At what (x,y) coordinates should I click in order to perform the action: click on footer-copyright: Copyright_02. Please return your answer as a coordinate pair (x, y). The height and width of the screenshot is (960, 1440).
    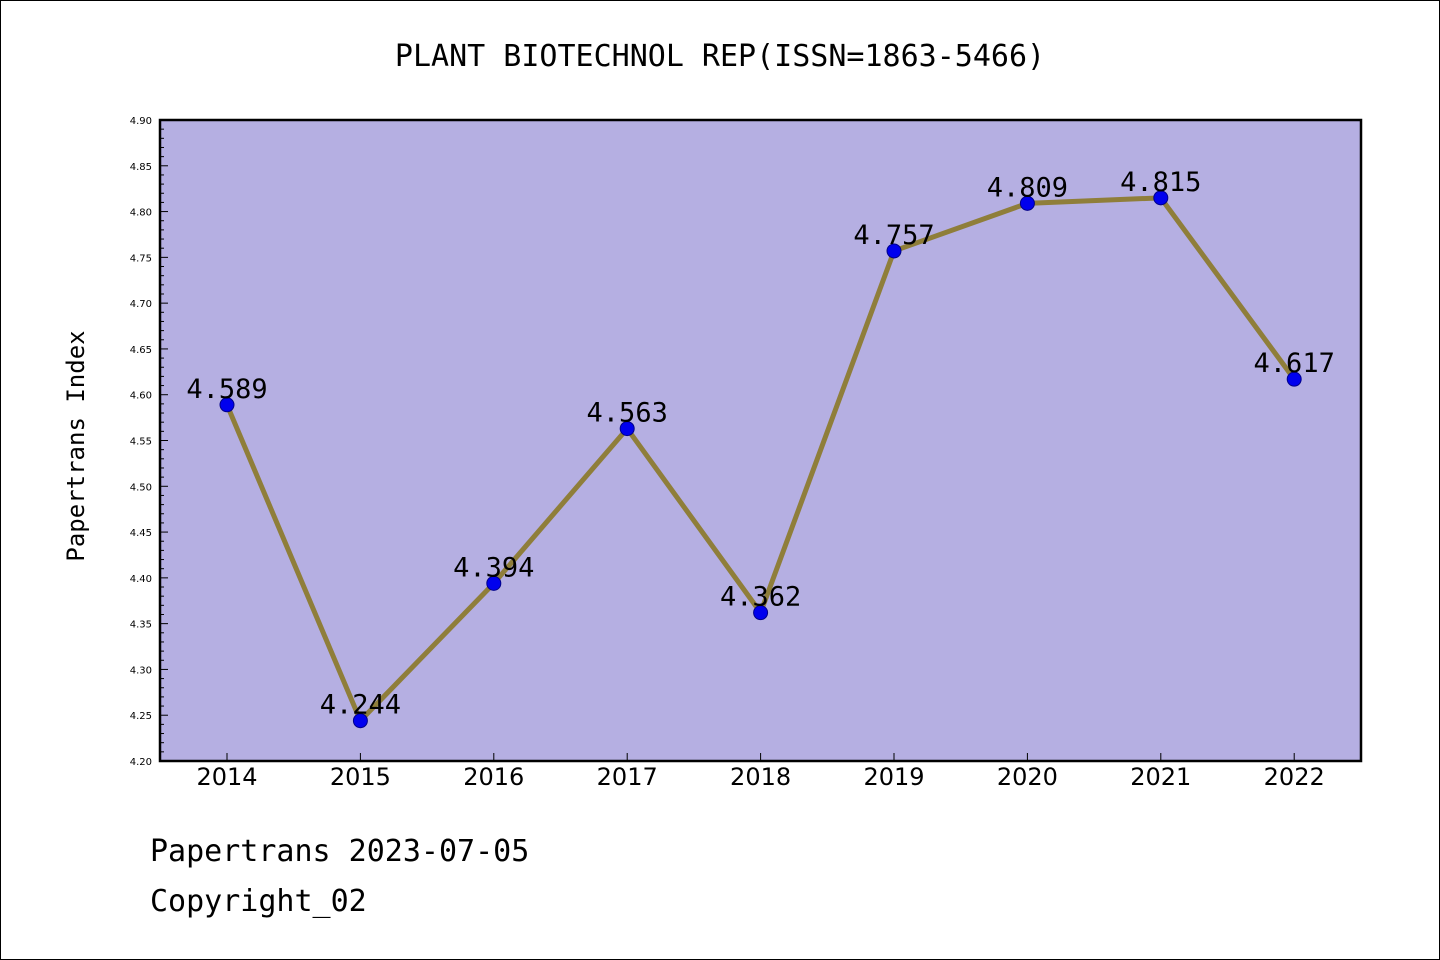
    Looking at the image, I should click on (258, 901).